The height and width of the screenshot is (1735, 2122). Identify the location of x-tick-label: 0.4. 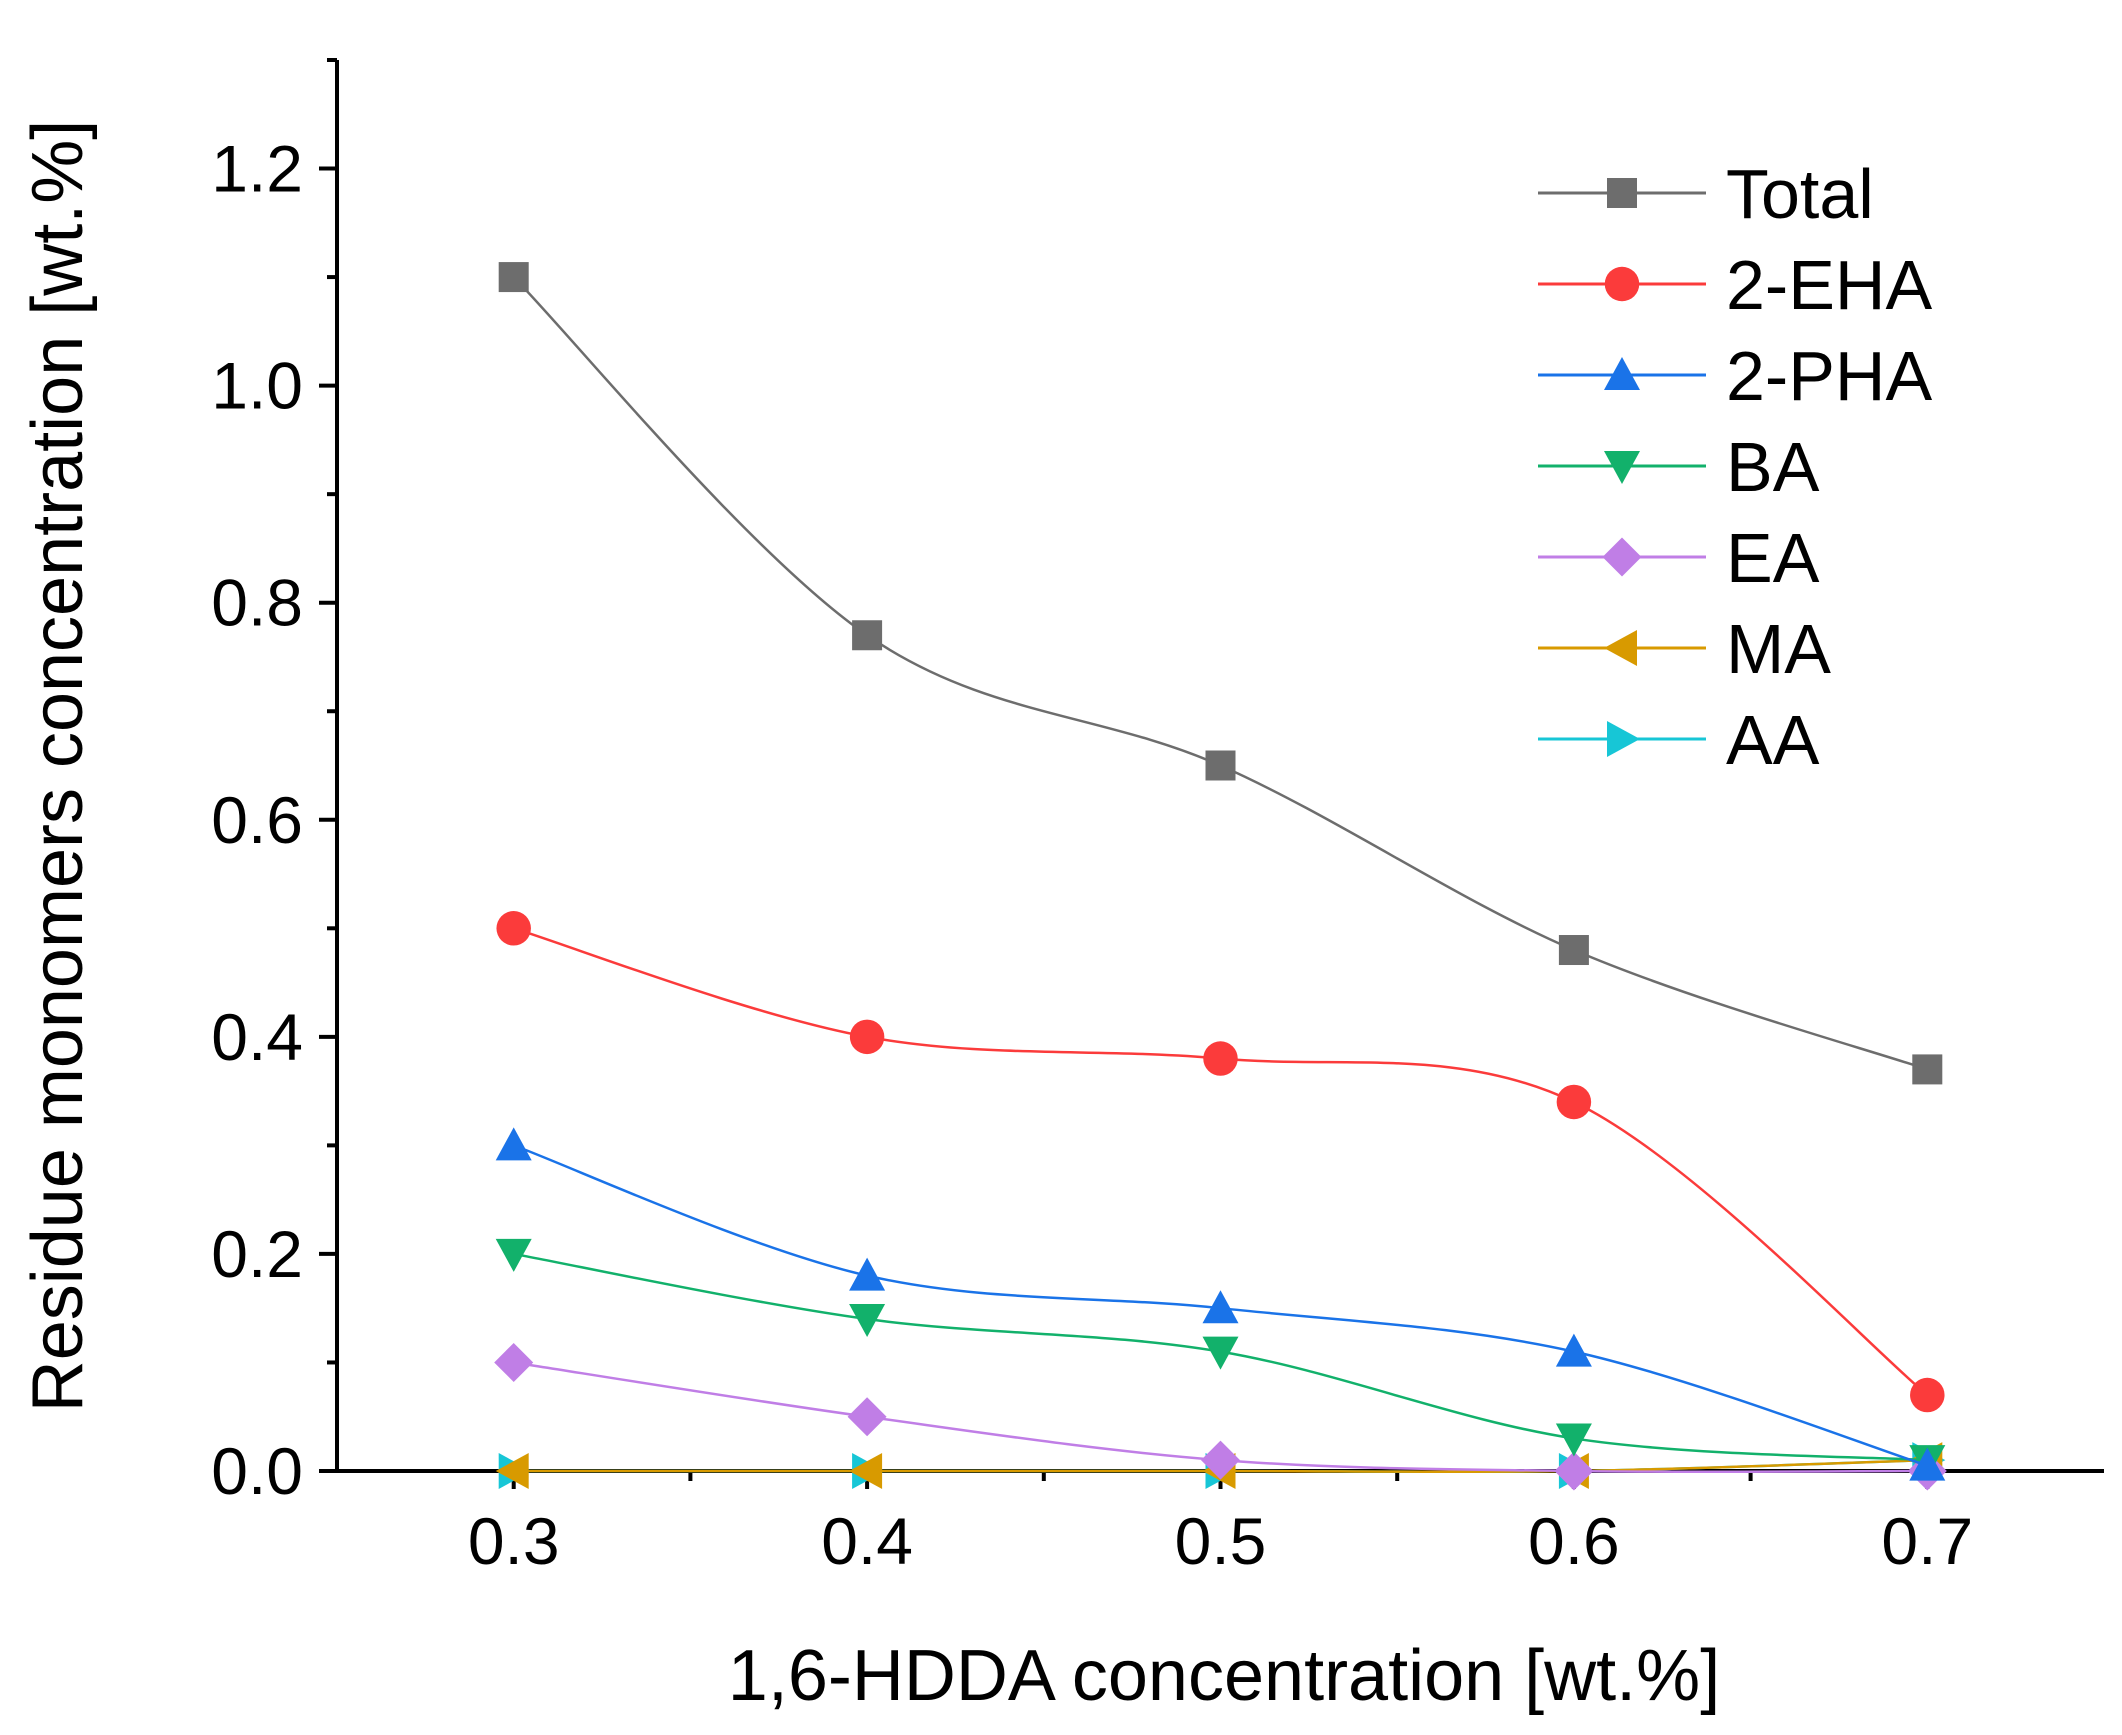
(867, 1541).